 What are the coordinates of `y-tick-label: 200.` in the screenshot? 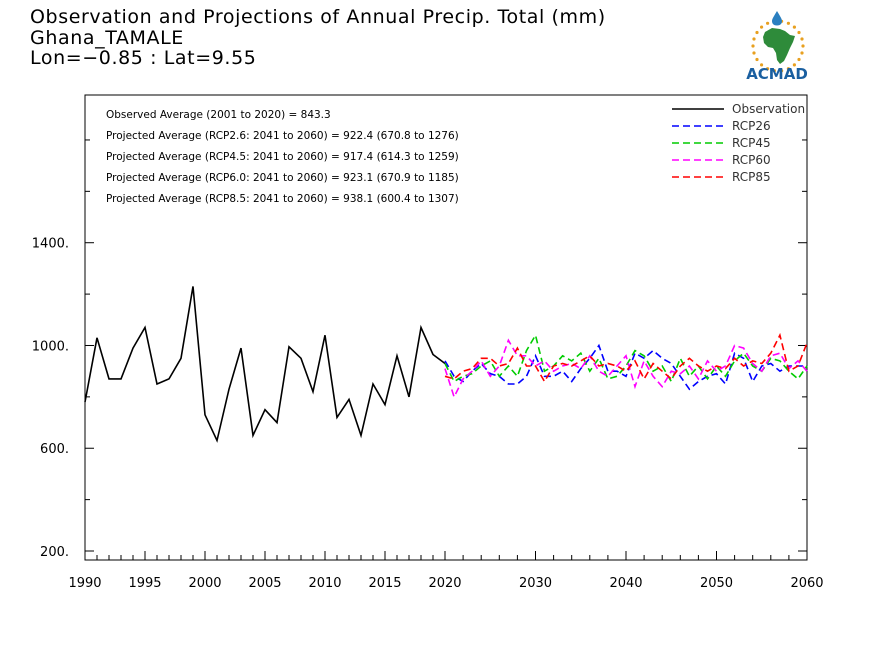 It's located at (54, 552).